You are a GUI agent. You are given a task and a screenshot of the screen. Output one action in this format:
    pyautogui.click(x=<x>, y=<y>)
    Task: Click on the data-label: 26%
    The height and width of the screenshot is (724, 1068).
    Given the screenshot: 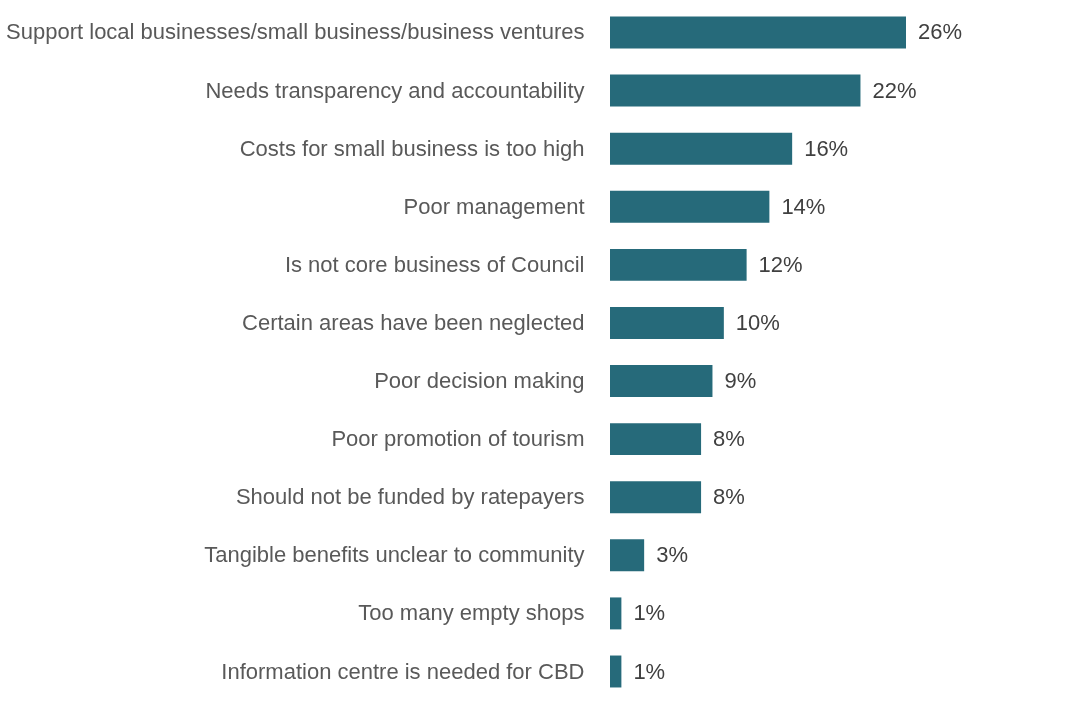 What is the action you would take?
    pyautogui.click(x=940, y=32)
    